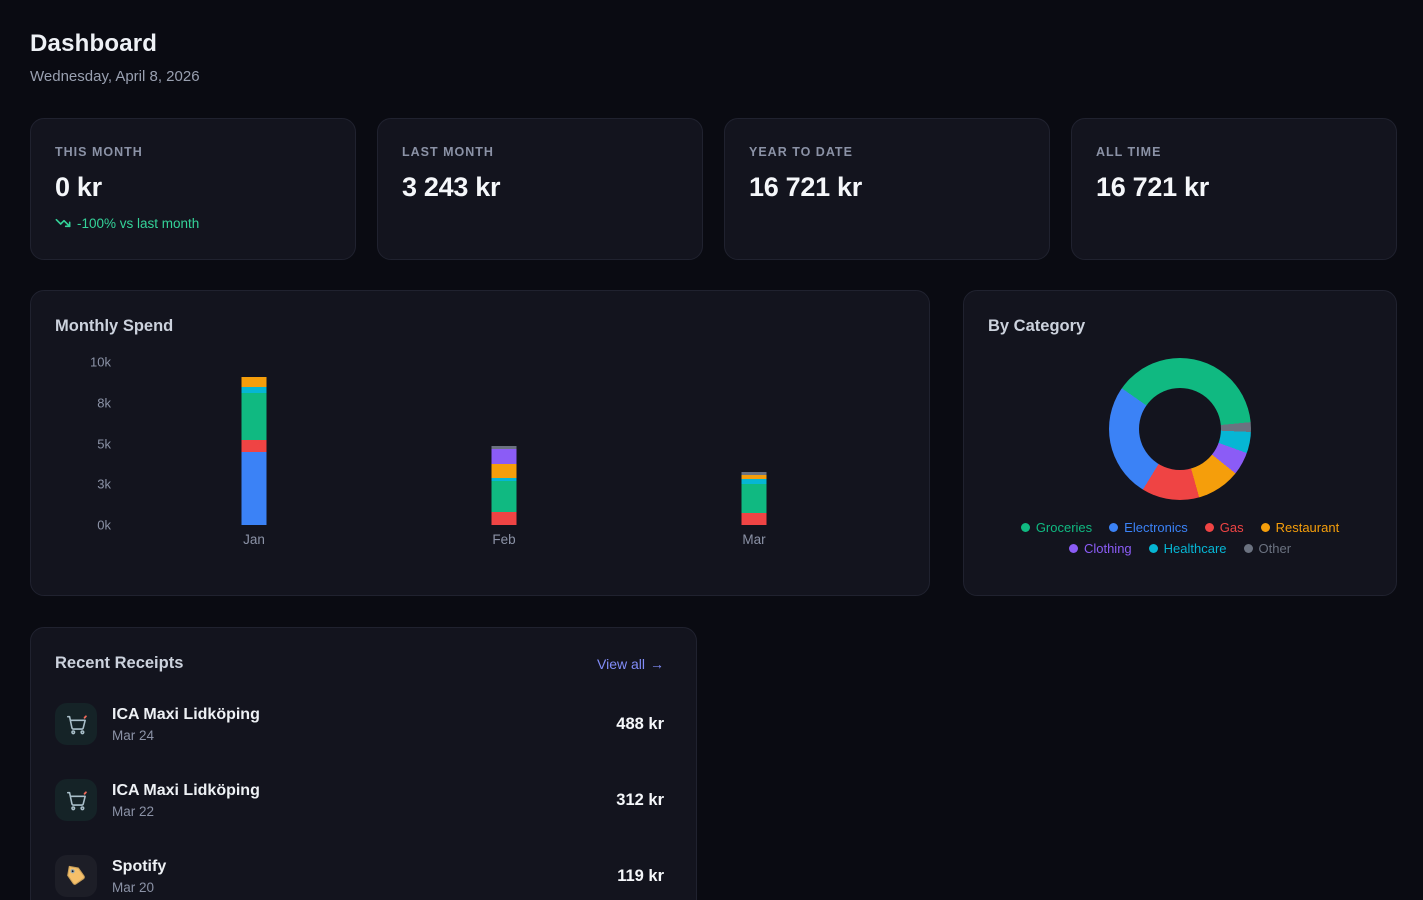 This screenshot has height=900, width=1423. What do you see at coordinates (193, 223) in the screenshot?
I see `stat-delta: -100% vs last month` at bounding box center [193, 223].